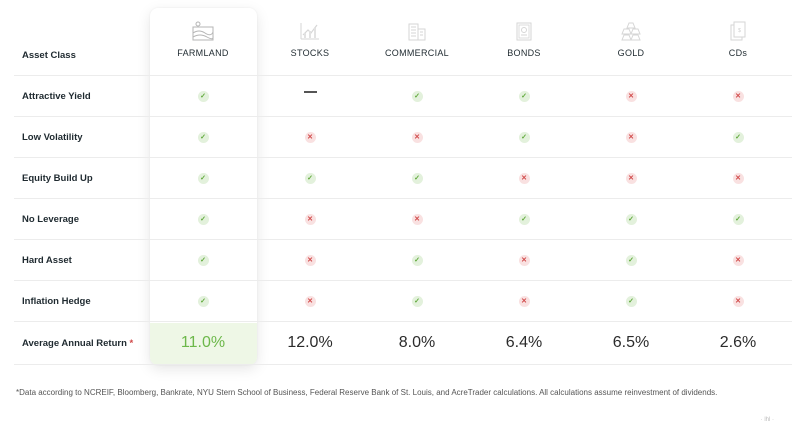 Image resolution: width=800 pixels, height=425 pixels. Describe the element at coordinates (416, 53) in the screenshot. I see `column-header-label: COMMERCIAL` at that location.